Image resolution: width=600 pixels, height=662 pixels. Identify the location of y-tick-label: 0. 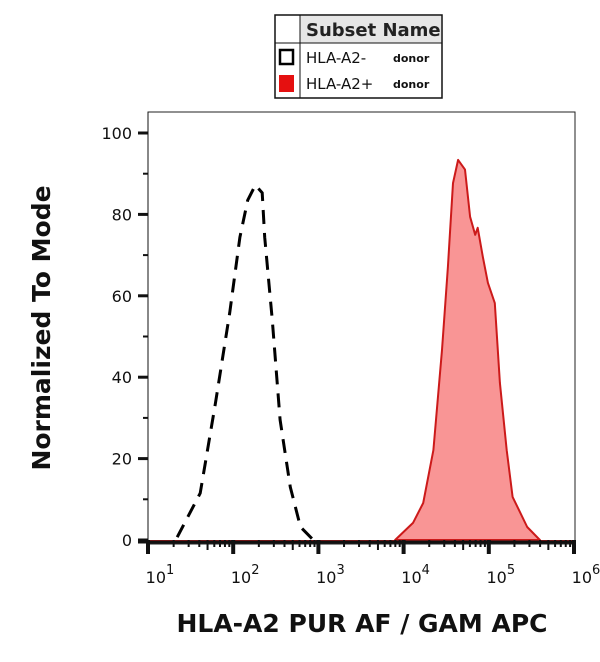
(127, 540).